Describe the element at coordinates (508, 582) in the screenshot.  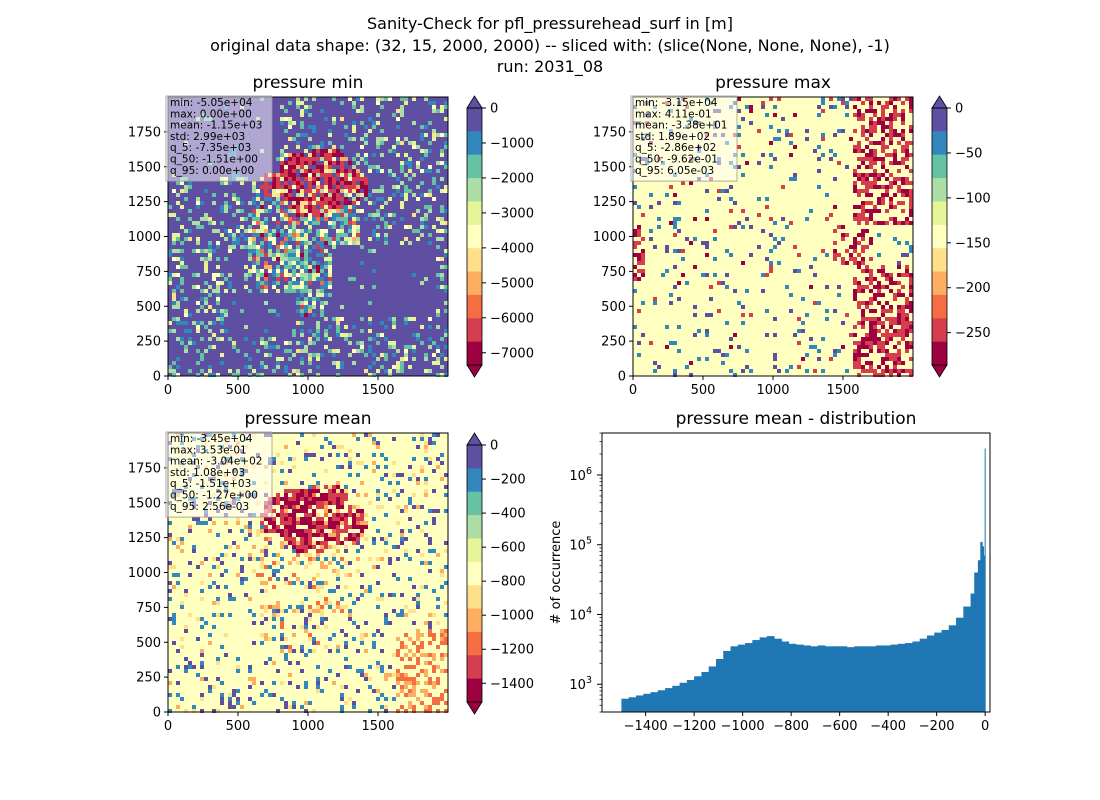
I see `colorbar-tick-label: −800` at that location.